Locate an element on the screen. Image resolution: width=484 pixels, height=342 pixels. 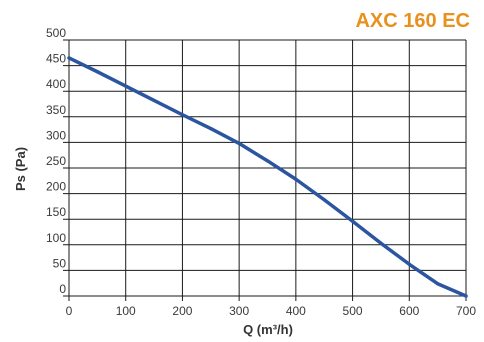
chart-title: AXC 160 EC is located at coordinates (412, 21).